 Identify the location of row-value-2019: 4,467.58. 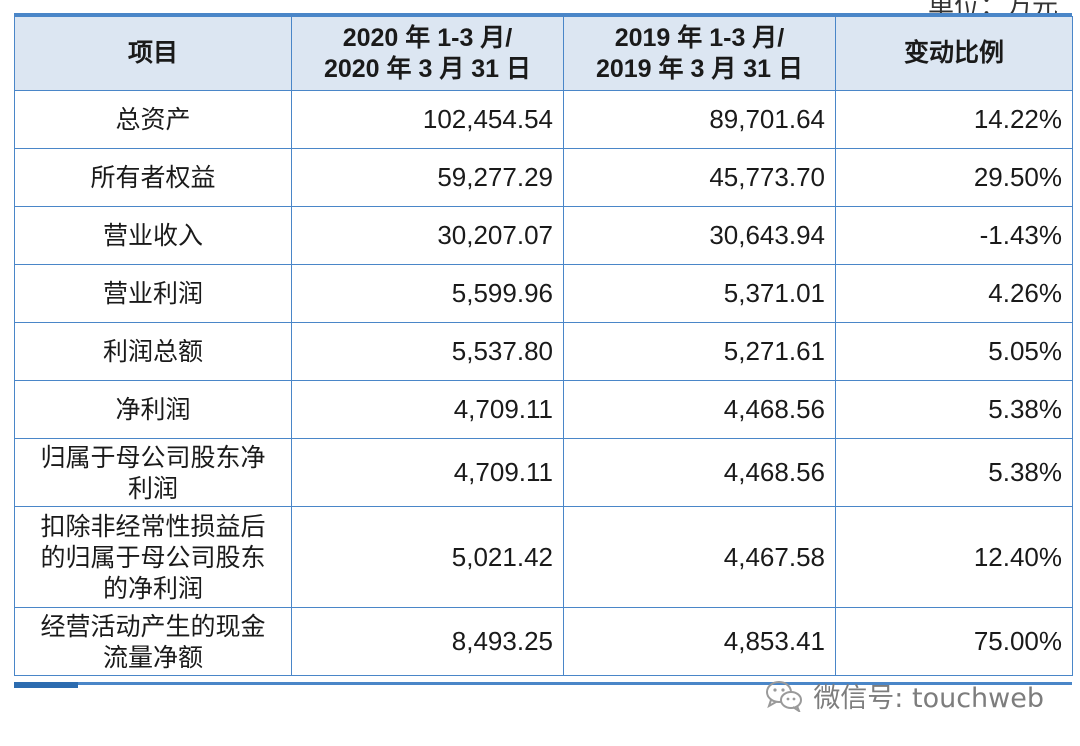
(699, 557).